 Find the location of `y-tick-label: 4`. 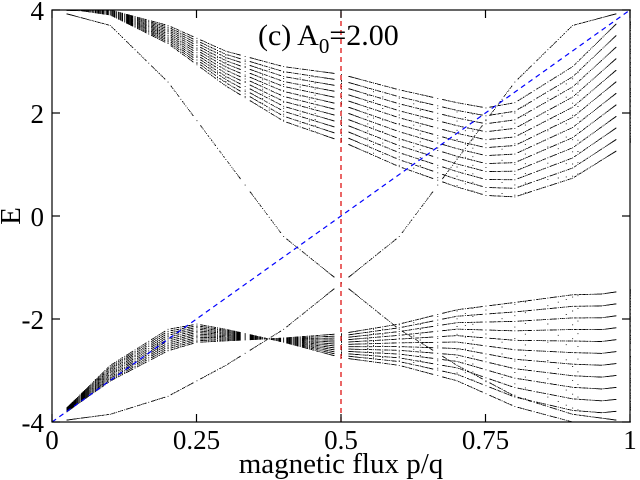

y-tick-label: 4 is located at coordinates (38, 13).